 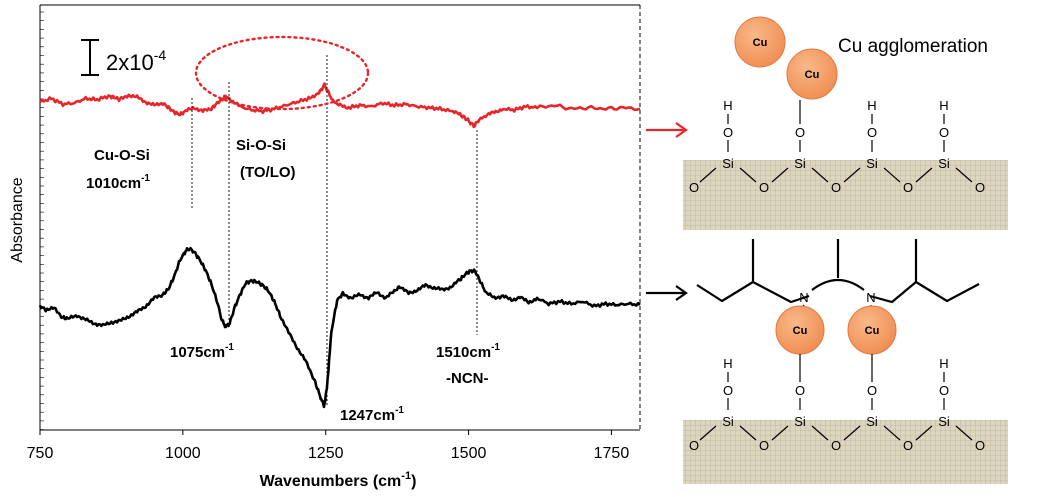 What do you see at coordinates (372, 414) in the screenshot?
I see `annotation-1247: 1247cm-1` at bounding box center [372, 414].